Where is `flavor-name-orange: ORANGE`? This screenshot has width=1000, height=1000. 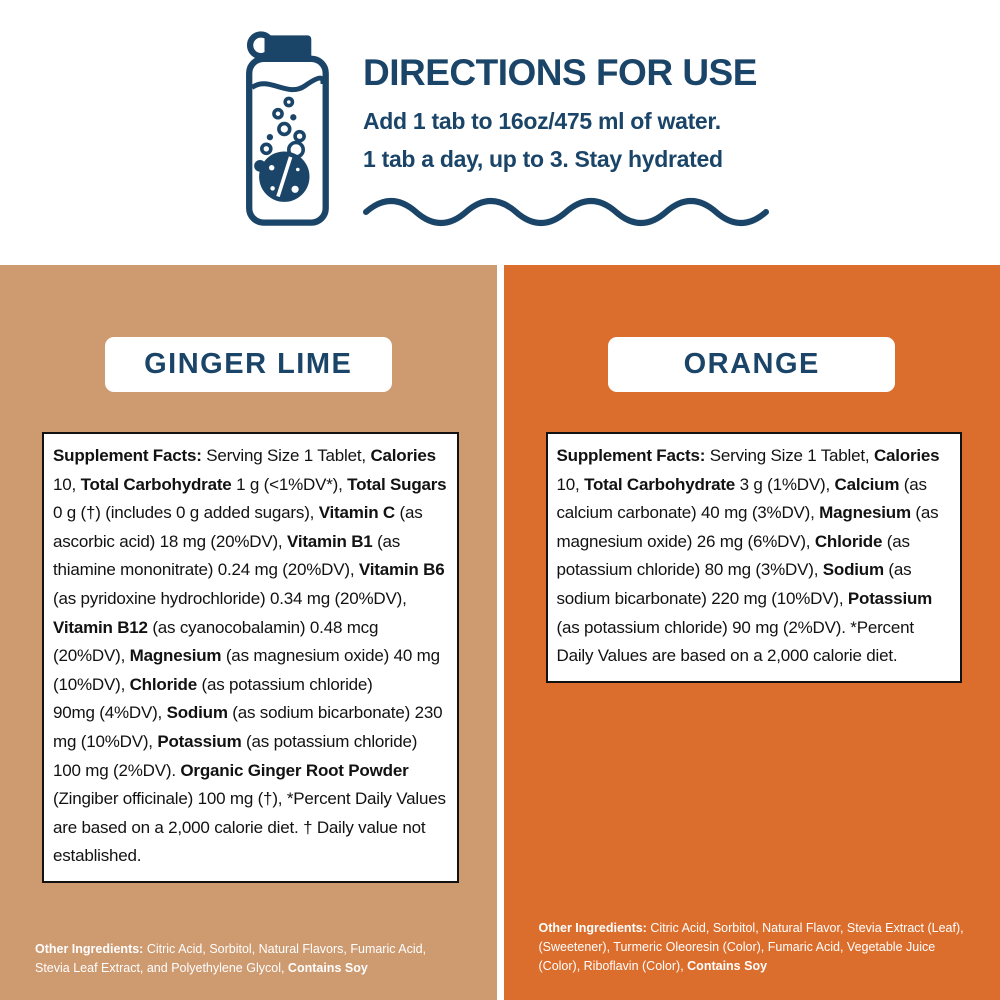
flavor-name-orange: ORANGE is located at coordinates (751, 364).